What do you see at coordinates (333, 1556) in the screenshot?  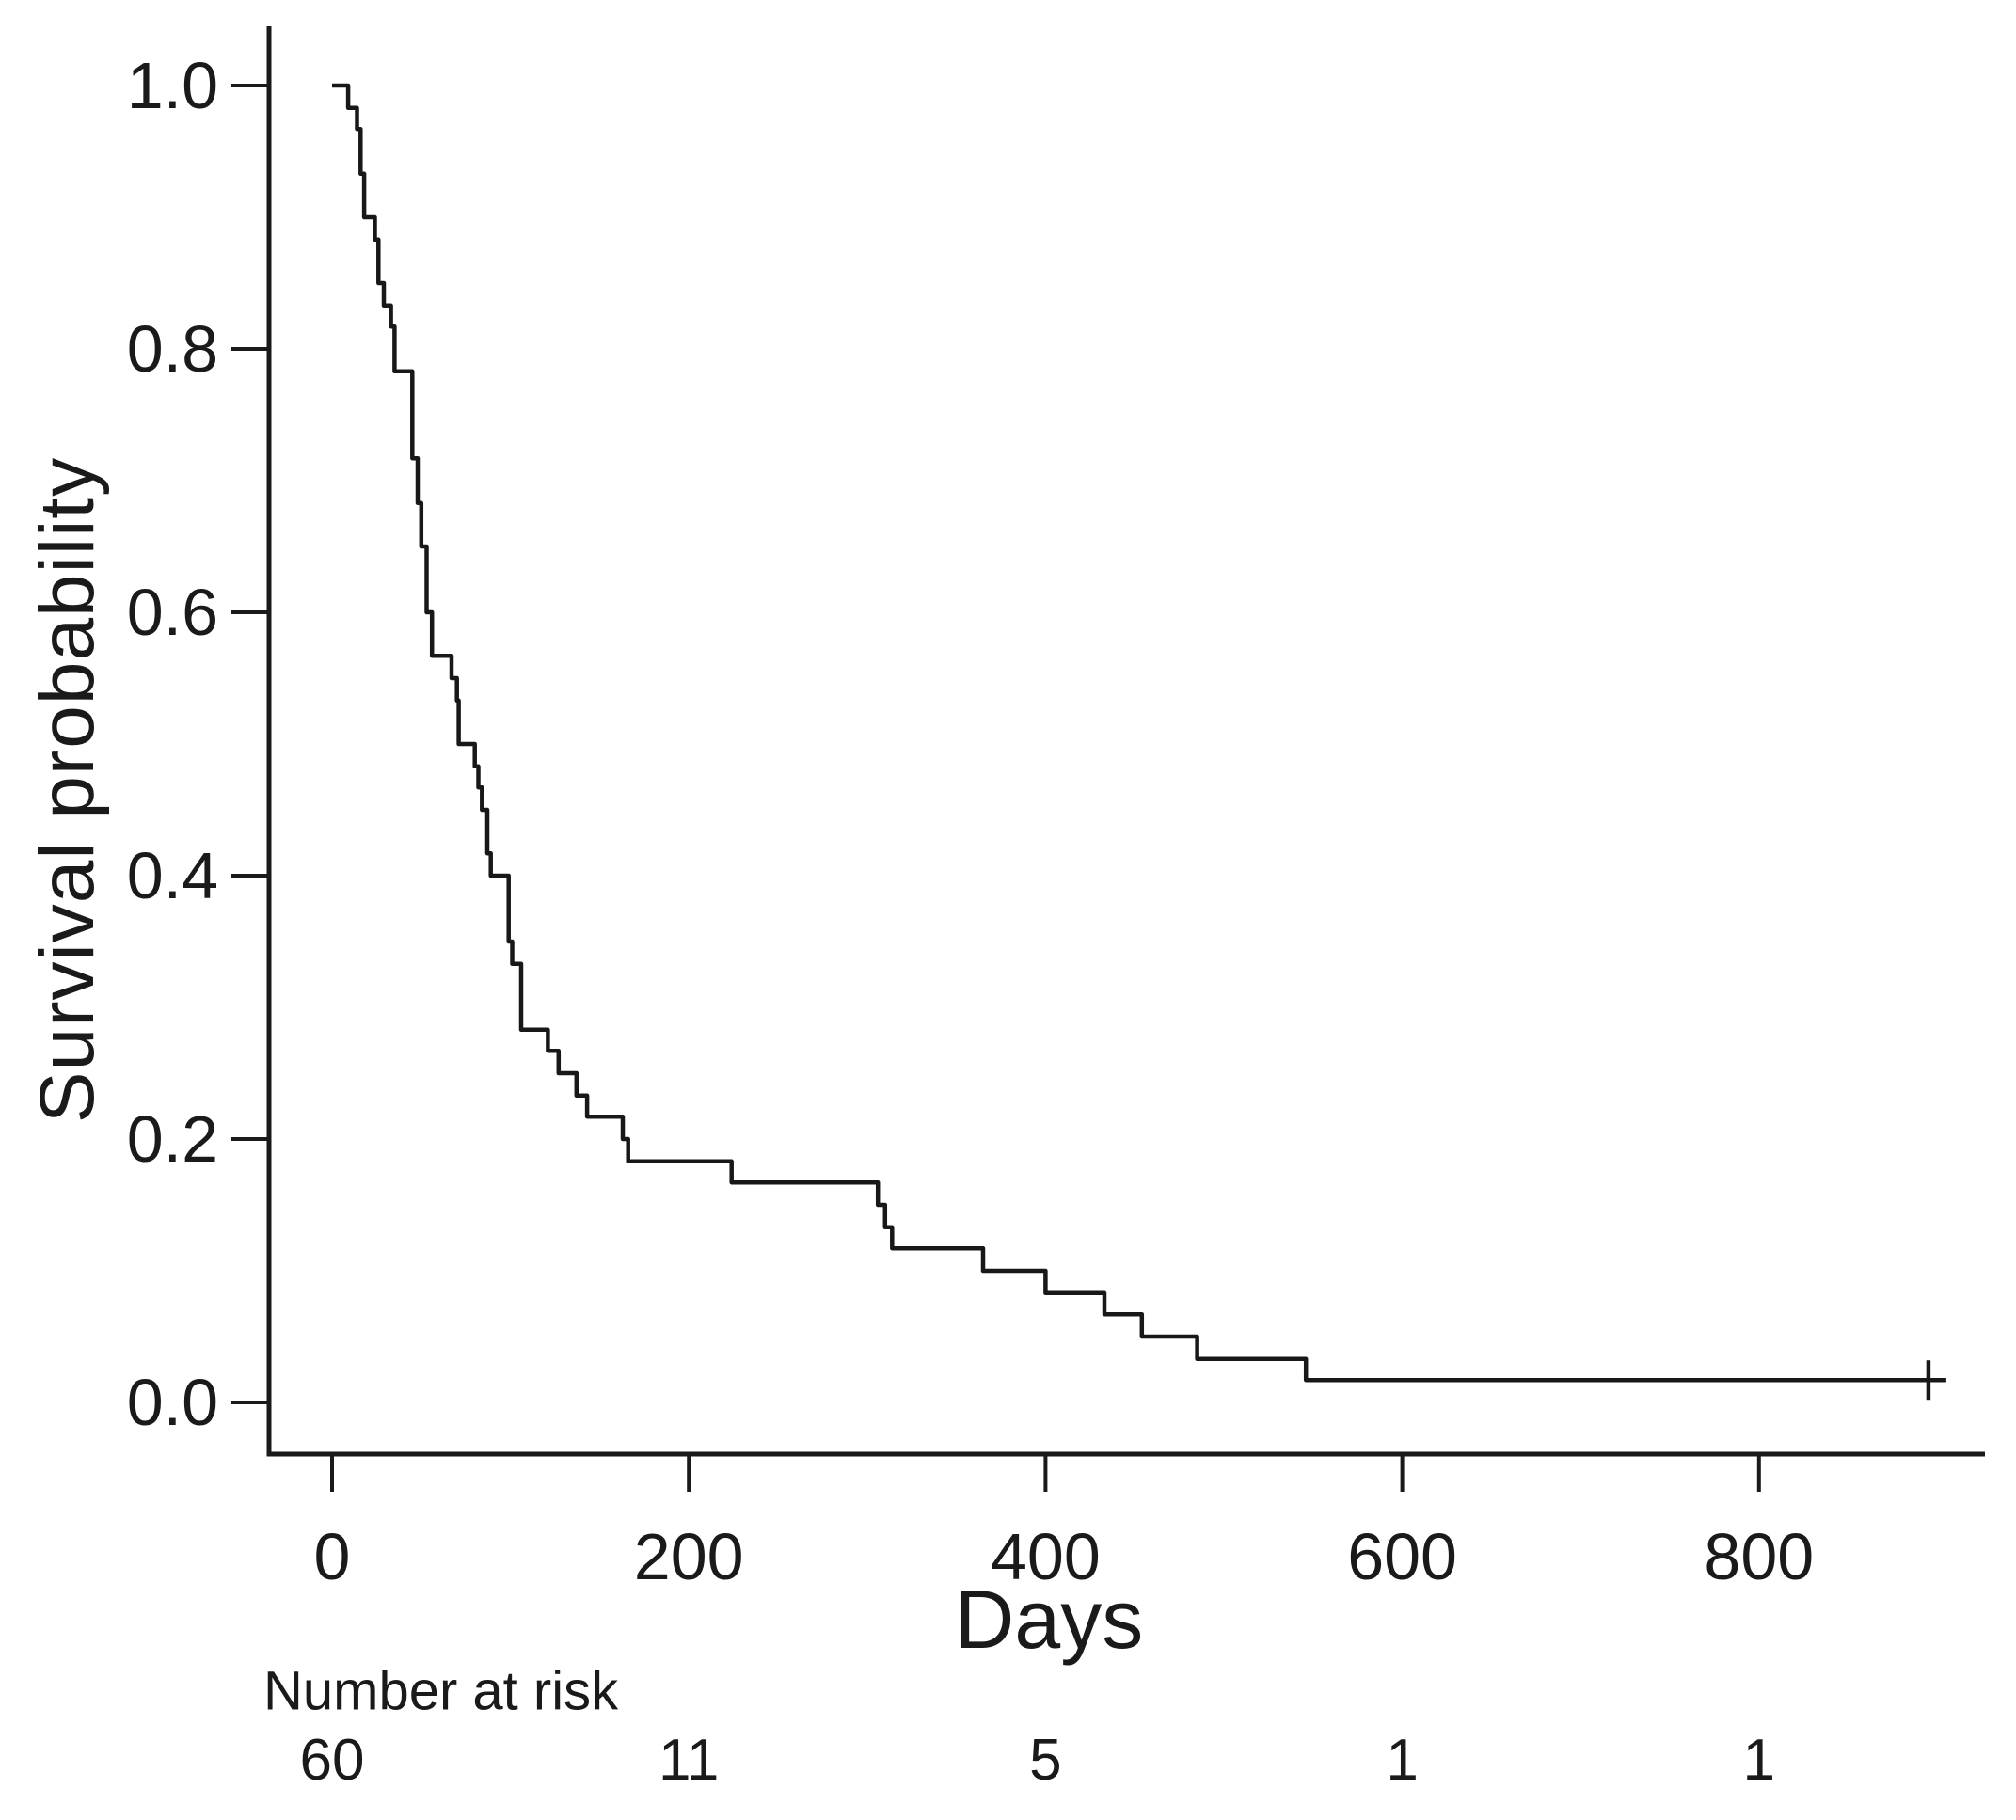 I see `x-tick-label: 0` at bounding box center [333, 1556].